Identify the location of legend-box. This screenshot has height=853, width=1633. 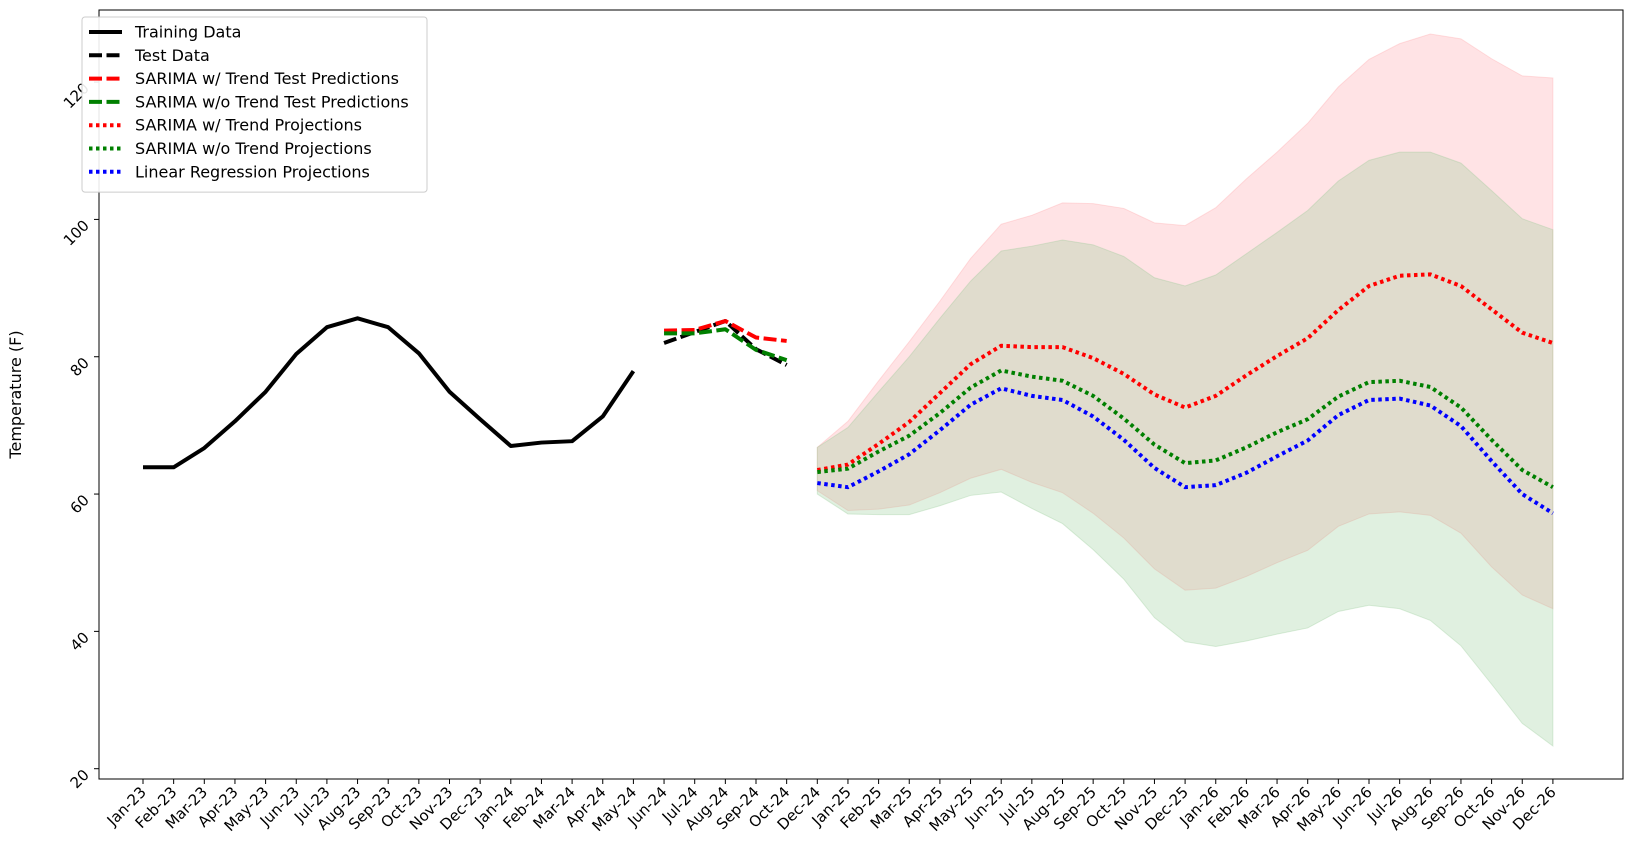
(254, 104).